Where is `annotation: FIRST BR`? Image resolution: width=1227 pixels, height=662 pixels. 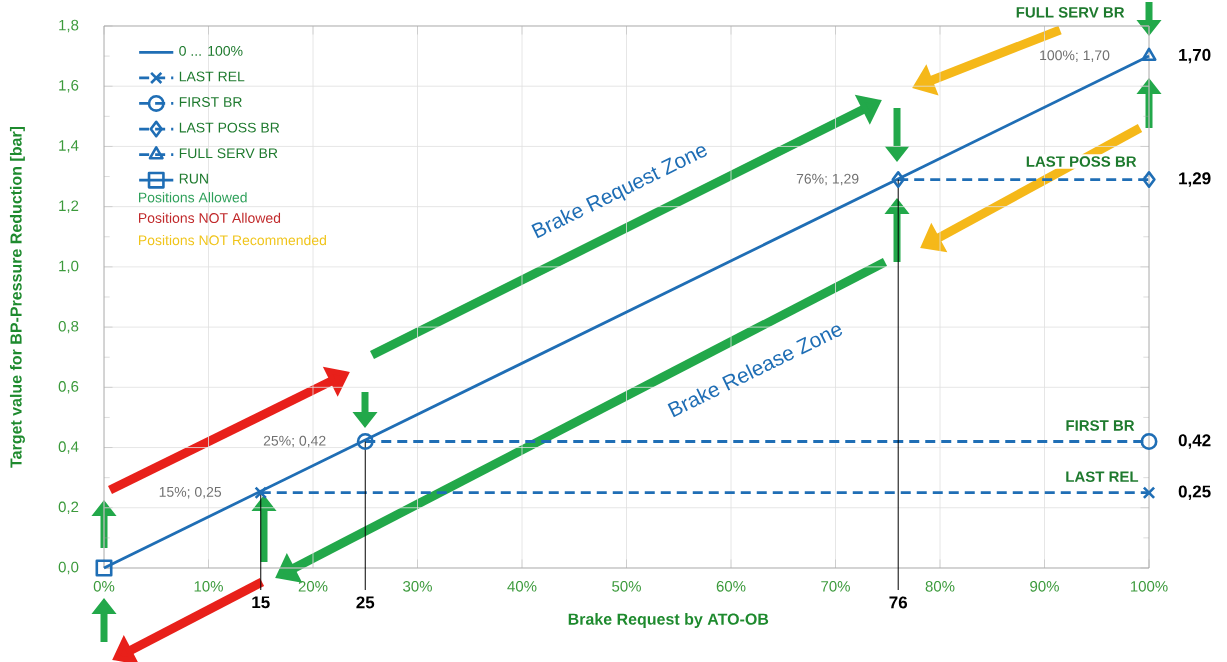 annotation: FIRST BR is located at coordinates (1100, 425).